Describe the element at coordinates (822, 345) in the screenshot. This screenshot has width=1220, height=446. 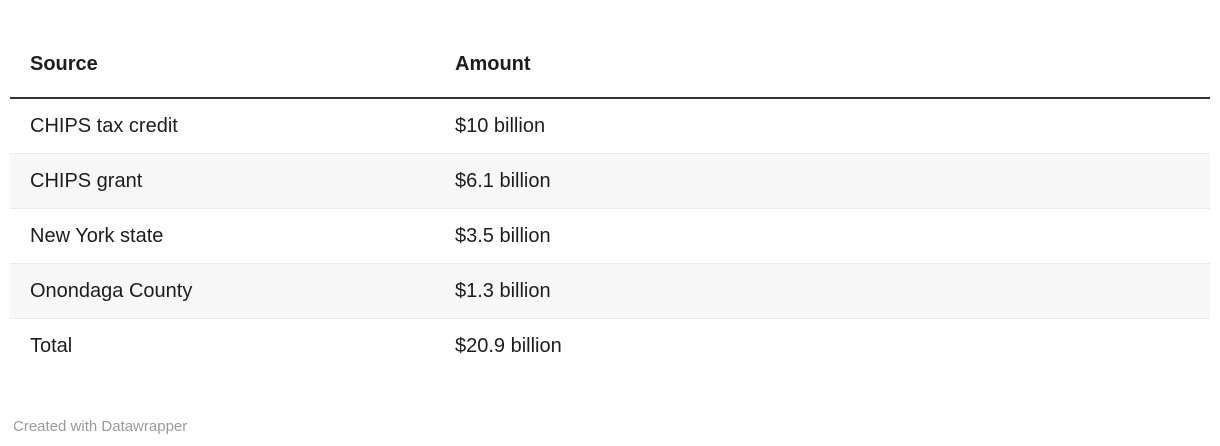
I see `cell-amount: $20.9 billion` at that location.